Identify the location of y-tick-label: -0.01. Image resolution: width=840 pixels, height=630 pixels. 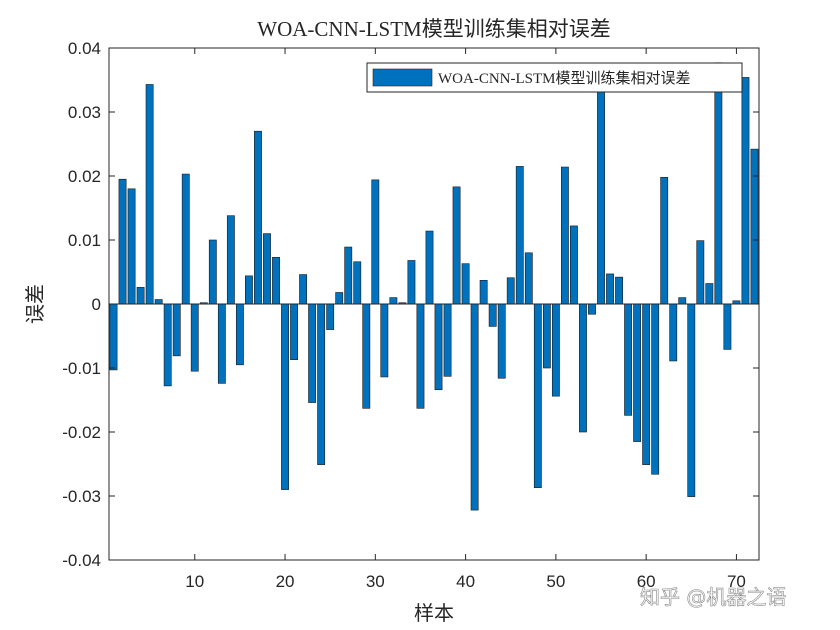
(81, 368).